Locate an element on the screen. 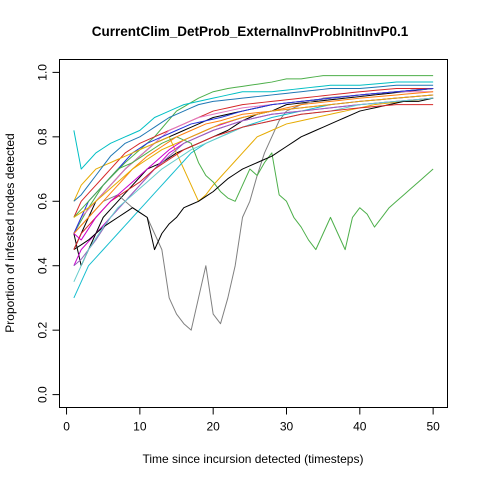  y-axis-label: Proportion of infested nodes detected is located at coordinates (10, 232).